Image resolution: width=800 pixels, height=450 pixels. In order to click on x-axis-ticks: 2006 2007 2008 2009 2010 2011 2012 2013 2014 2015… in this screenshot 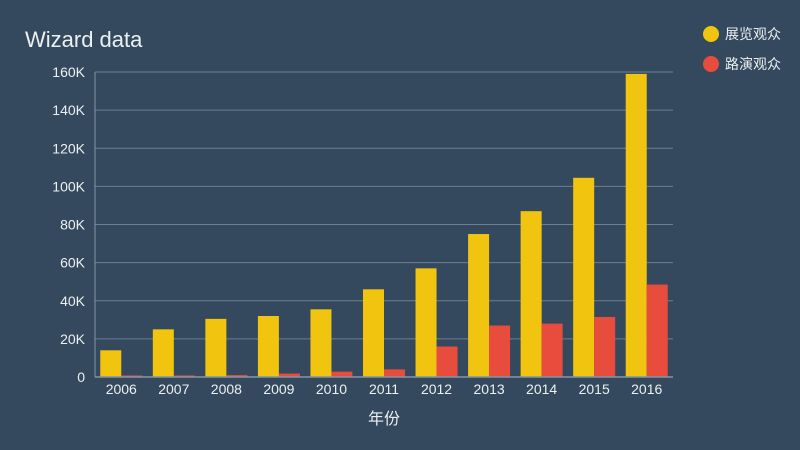, I will do `click(384, 389)`.